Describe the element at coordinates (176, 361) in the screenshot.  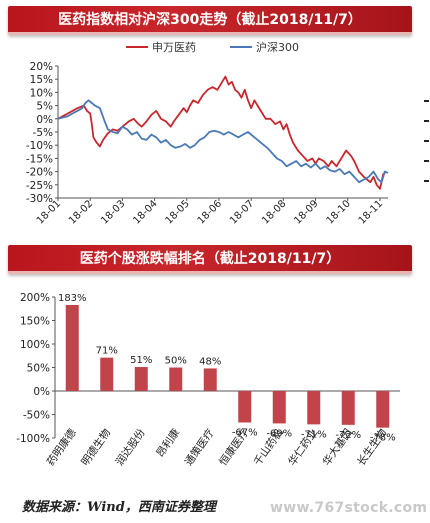
I see `bar-value-label: 50%` at that location.